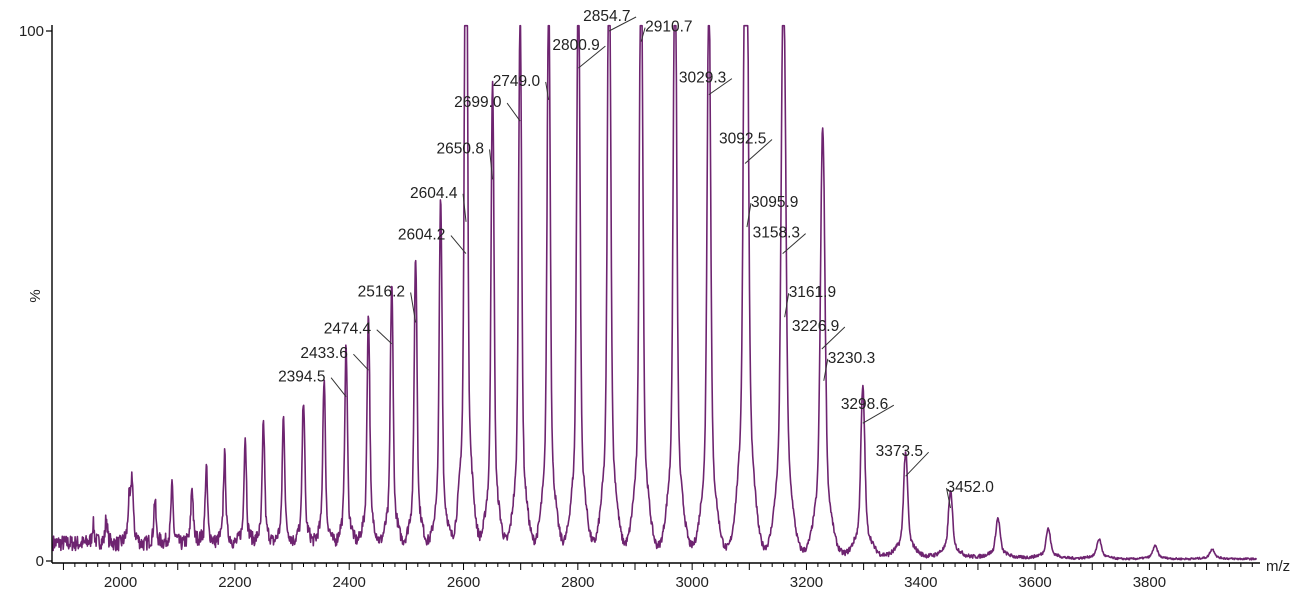  What do you see at coordinates (776, 233) in the screenshot?
I see `peak-label: 3158.3` at bounding box center [776, 233].